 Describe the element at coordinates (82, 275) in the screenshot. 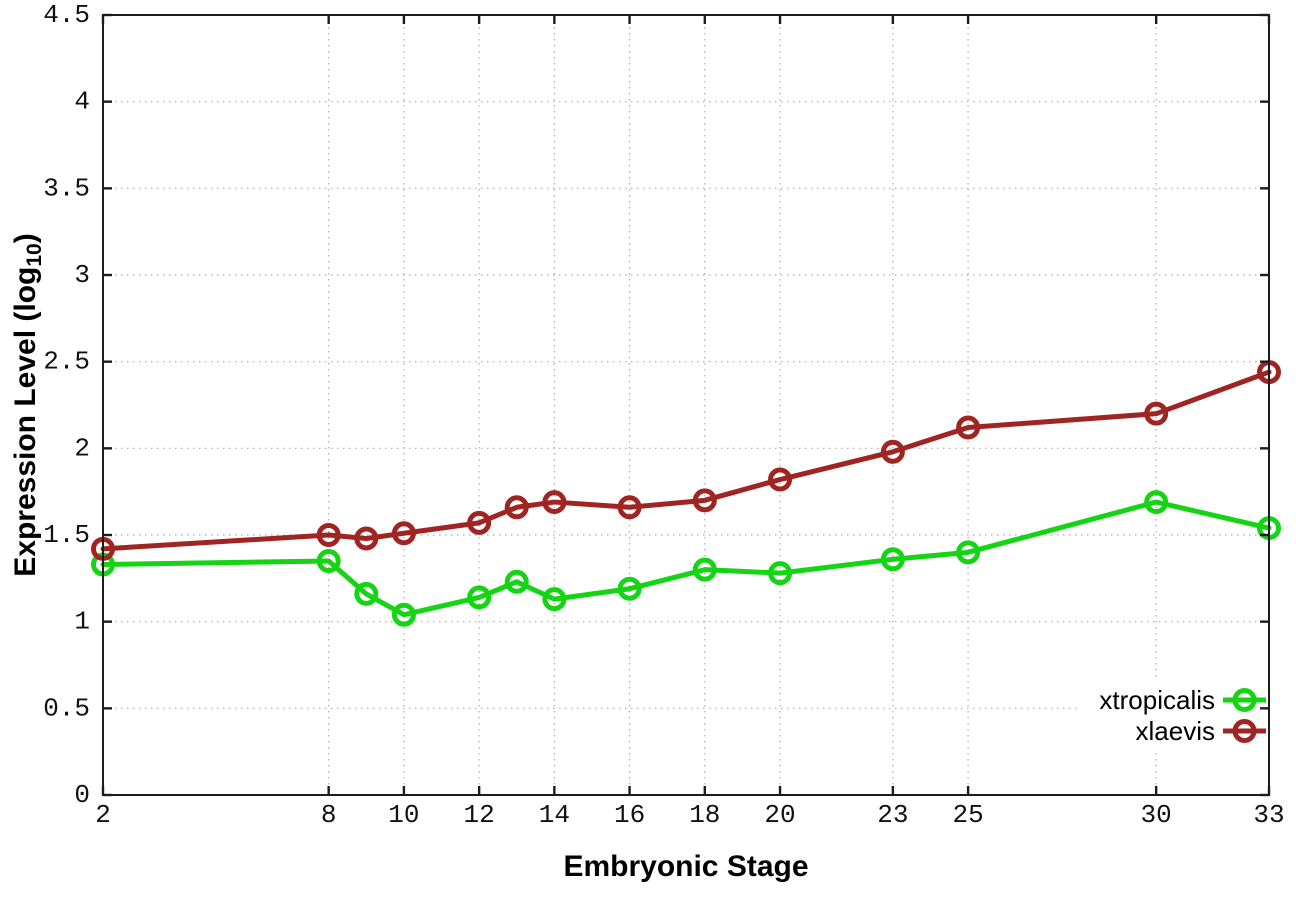

I see `y-tick-label-3: 3` at that location.